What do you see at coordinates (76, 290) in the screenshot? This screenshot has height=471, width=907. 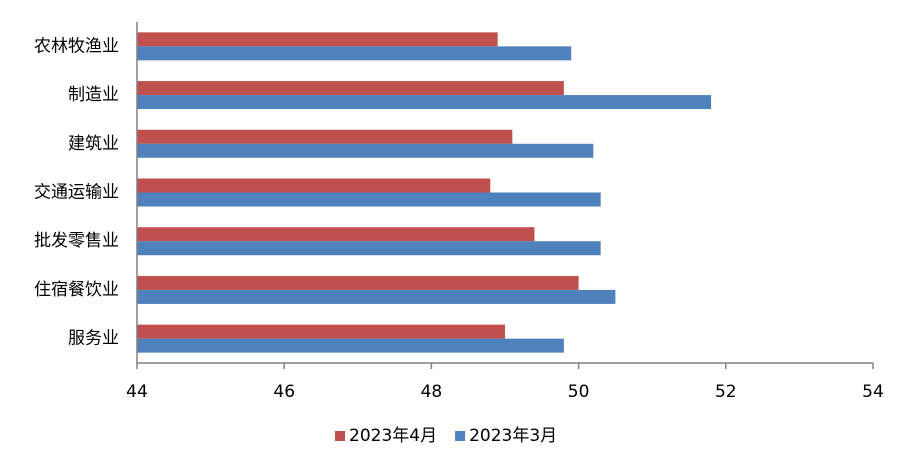 I see `y-tick-label: 住宿餐饮业` at bounding box center [76, 290].